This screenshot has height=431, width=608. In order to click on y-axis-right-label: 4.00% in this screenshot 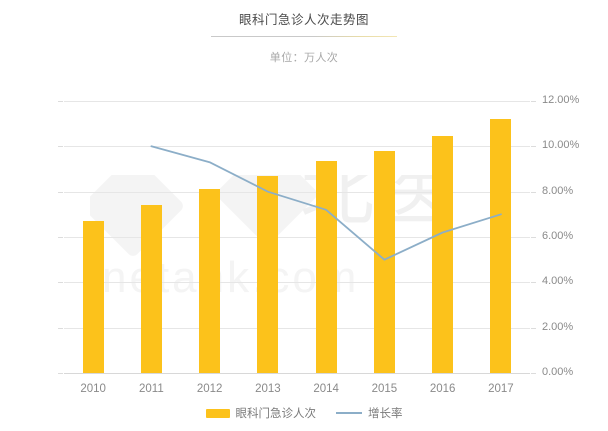, I will do `click(558, 281)`.